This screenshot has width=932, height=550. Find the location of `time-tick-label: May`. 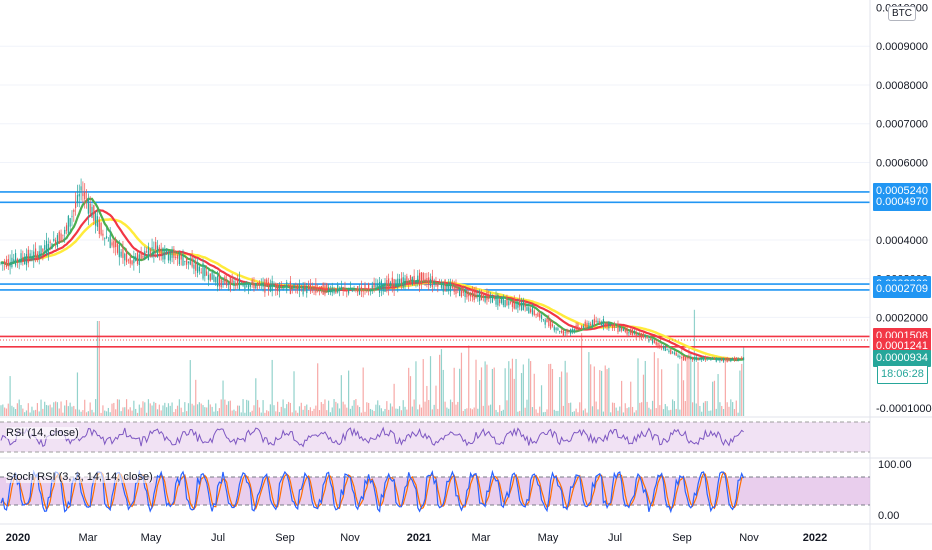

time-tick-label: May is located at coordinates (151, 538).